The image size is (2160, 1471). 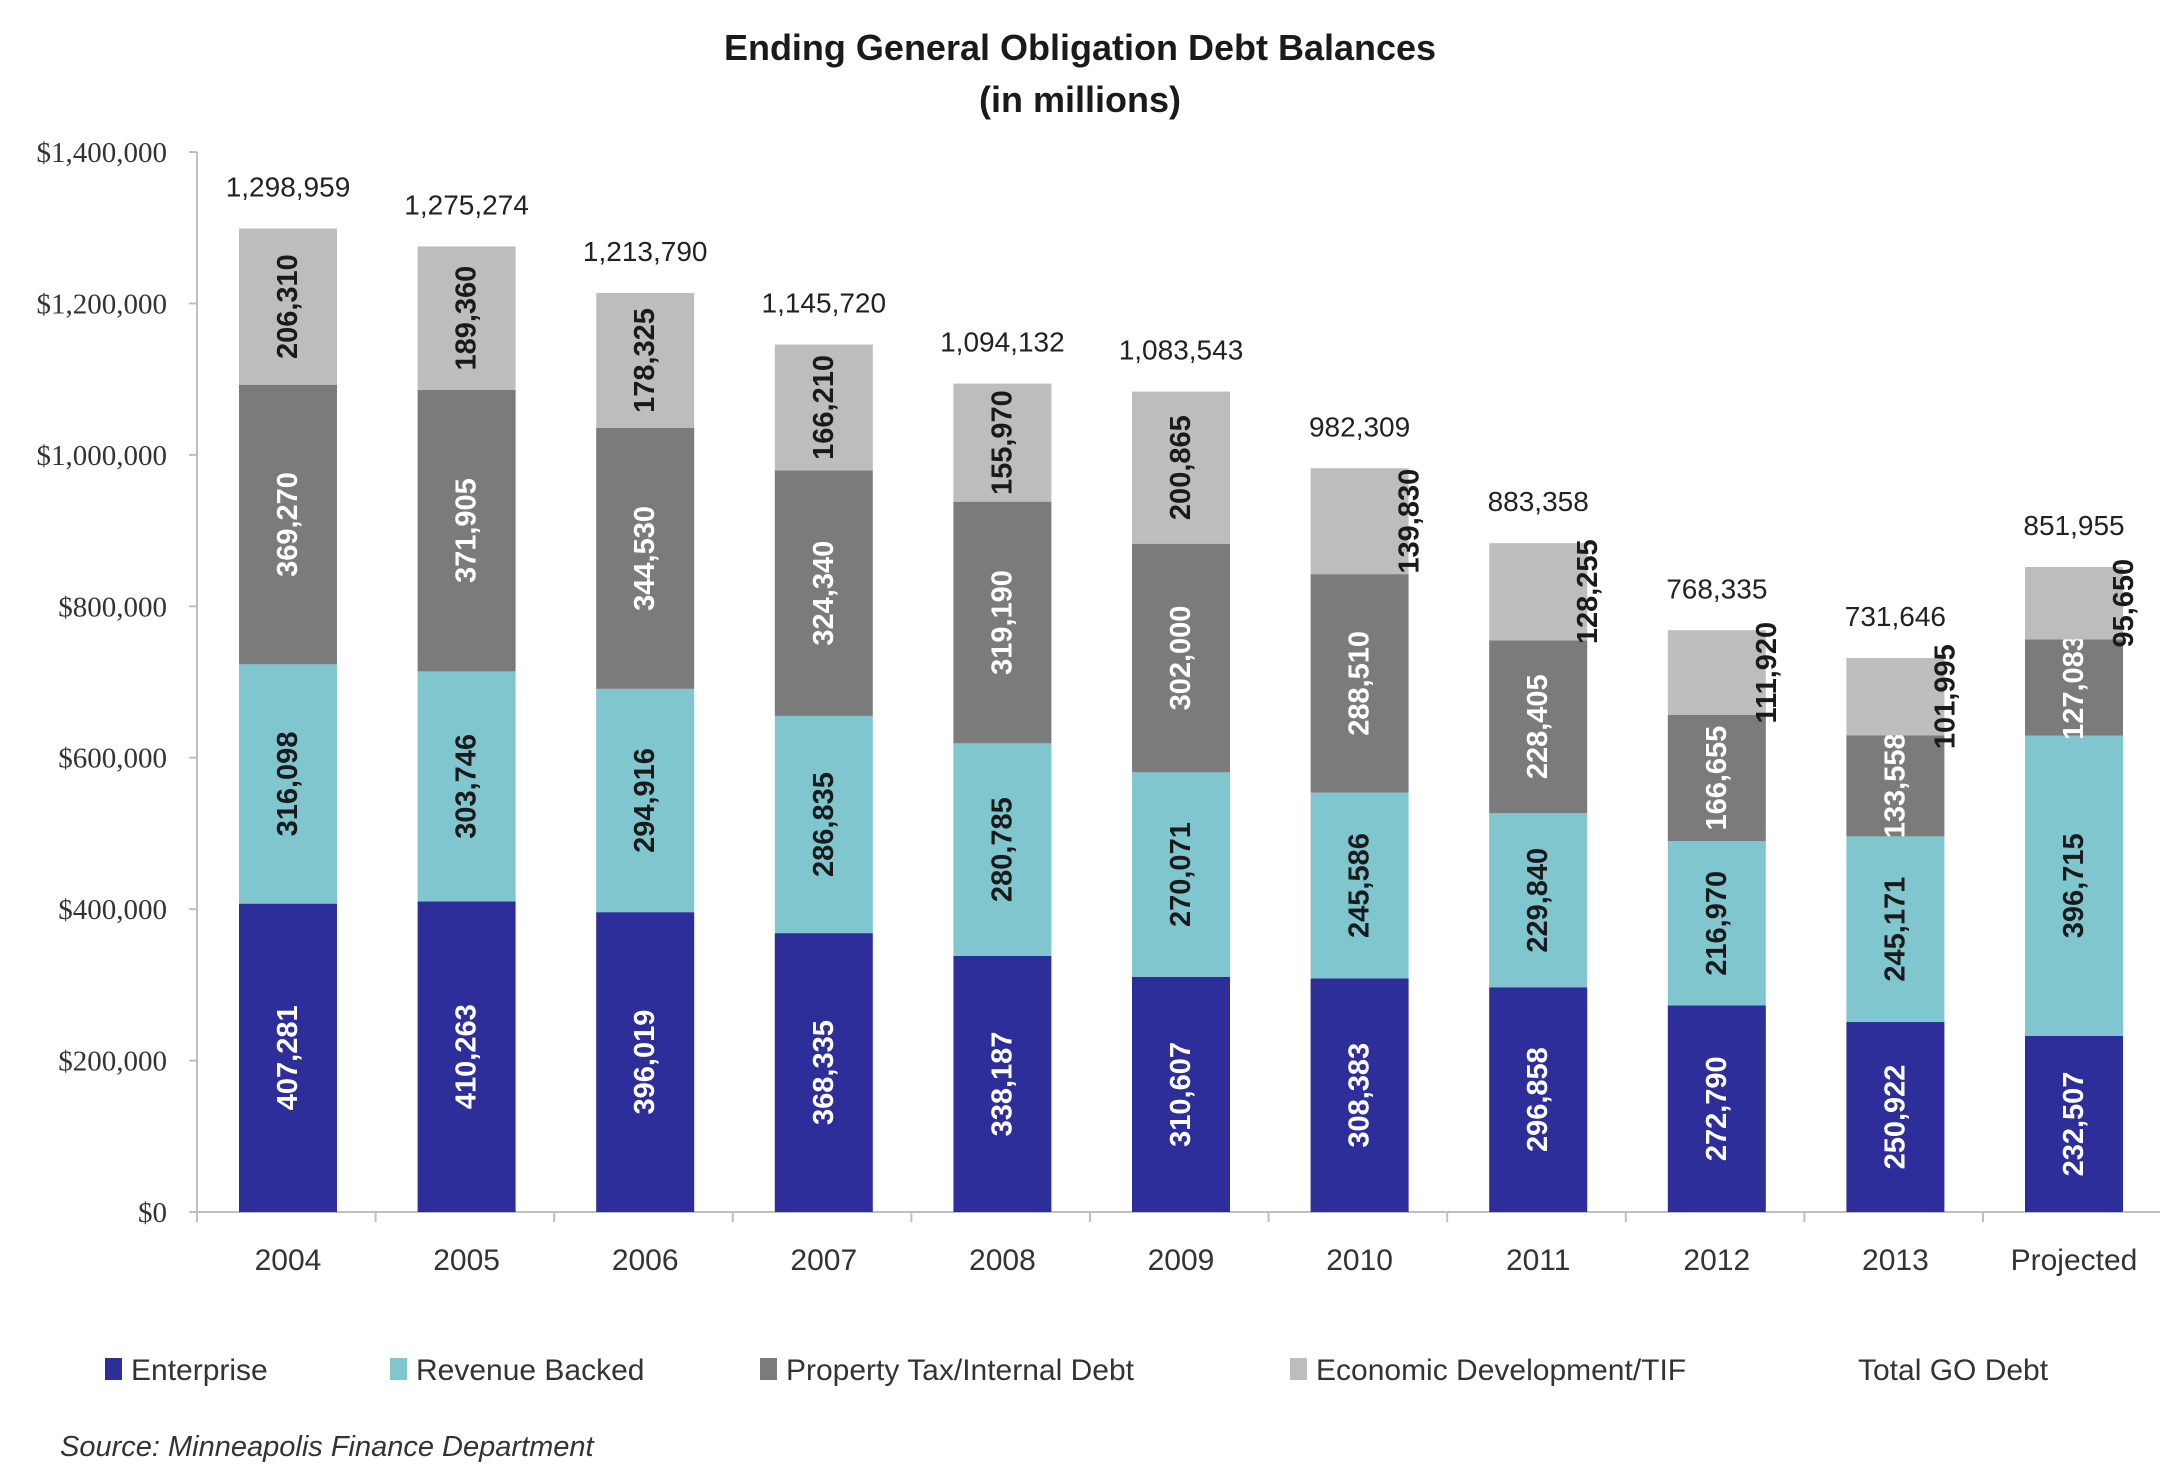 I want to click on segment-data-label: 368,335, so click(x=824, y=1072).